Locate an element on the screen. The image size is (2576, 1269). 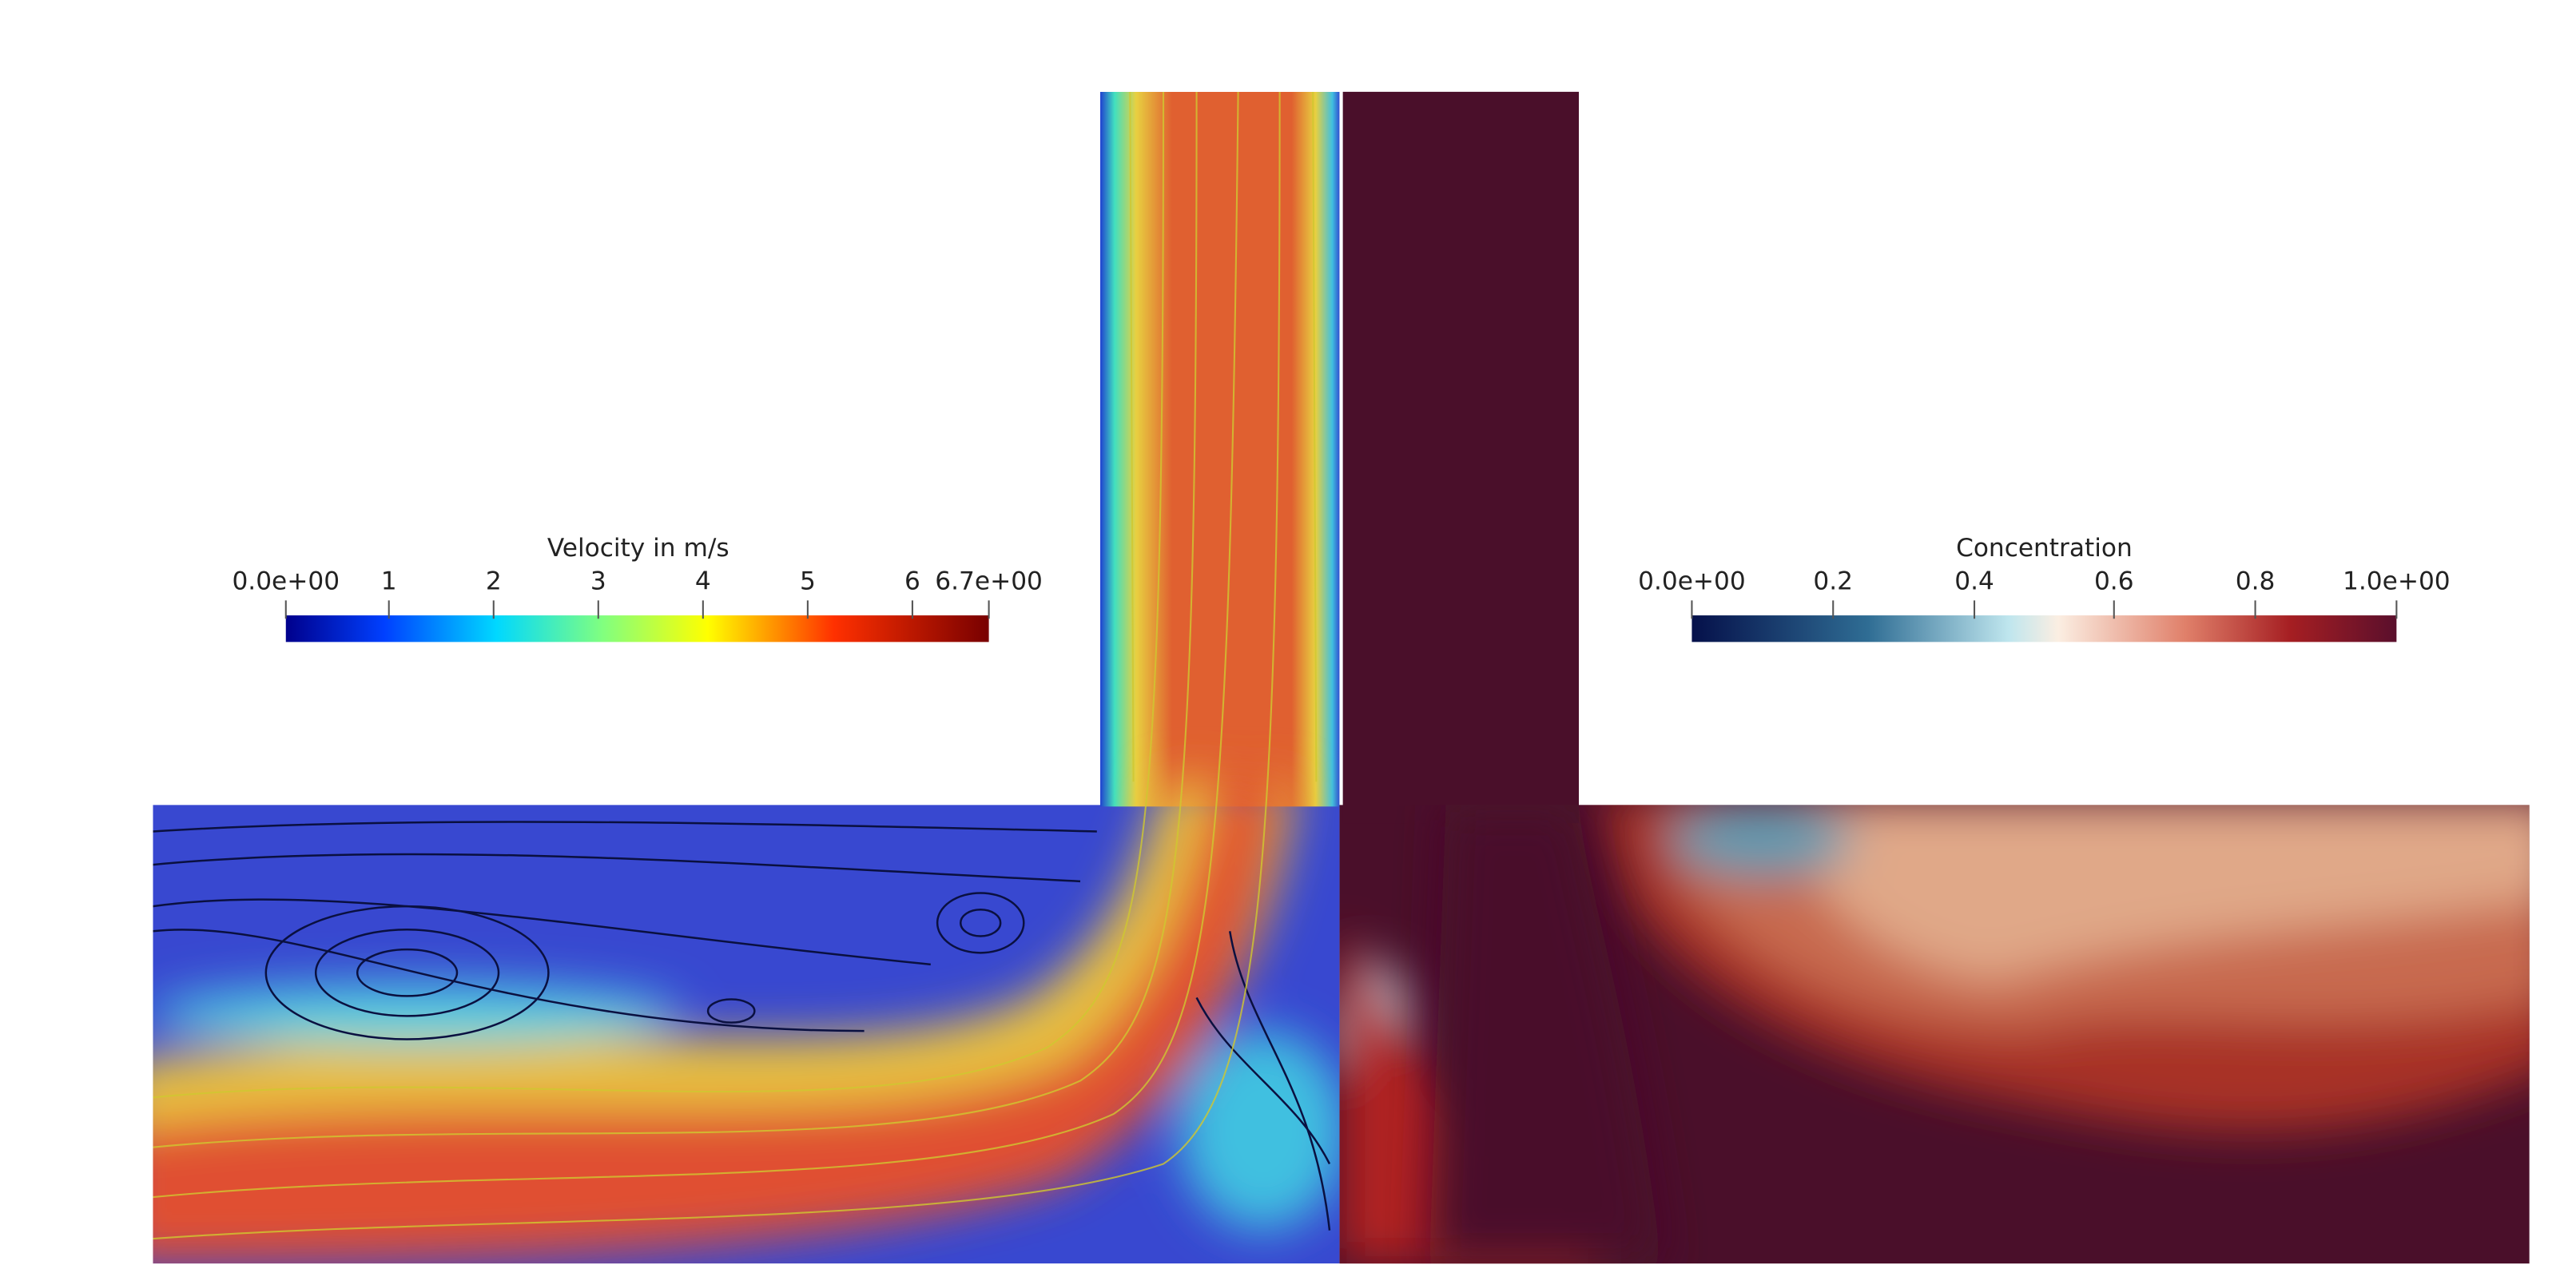
tick-label: 0.8 is located at coordinates (2256, 581).